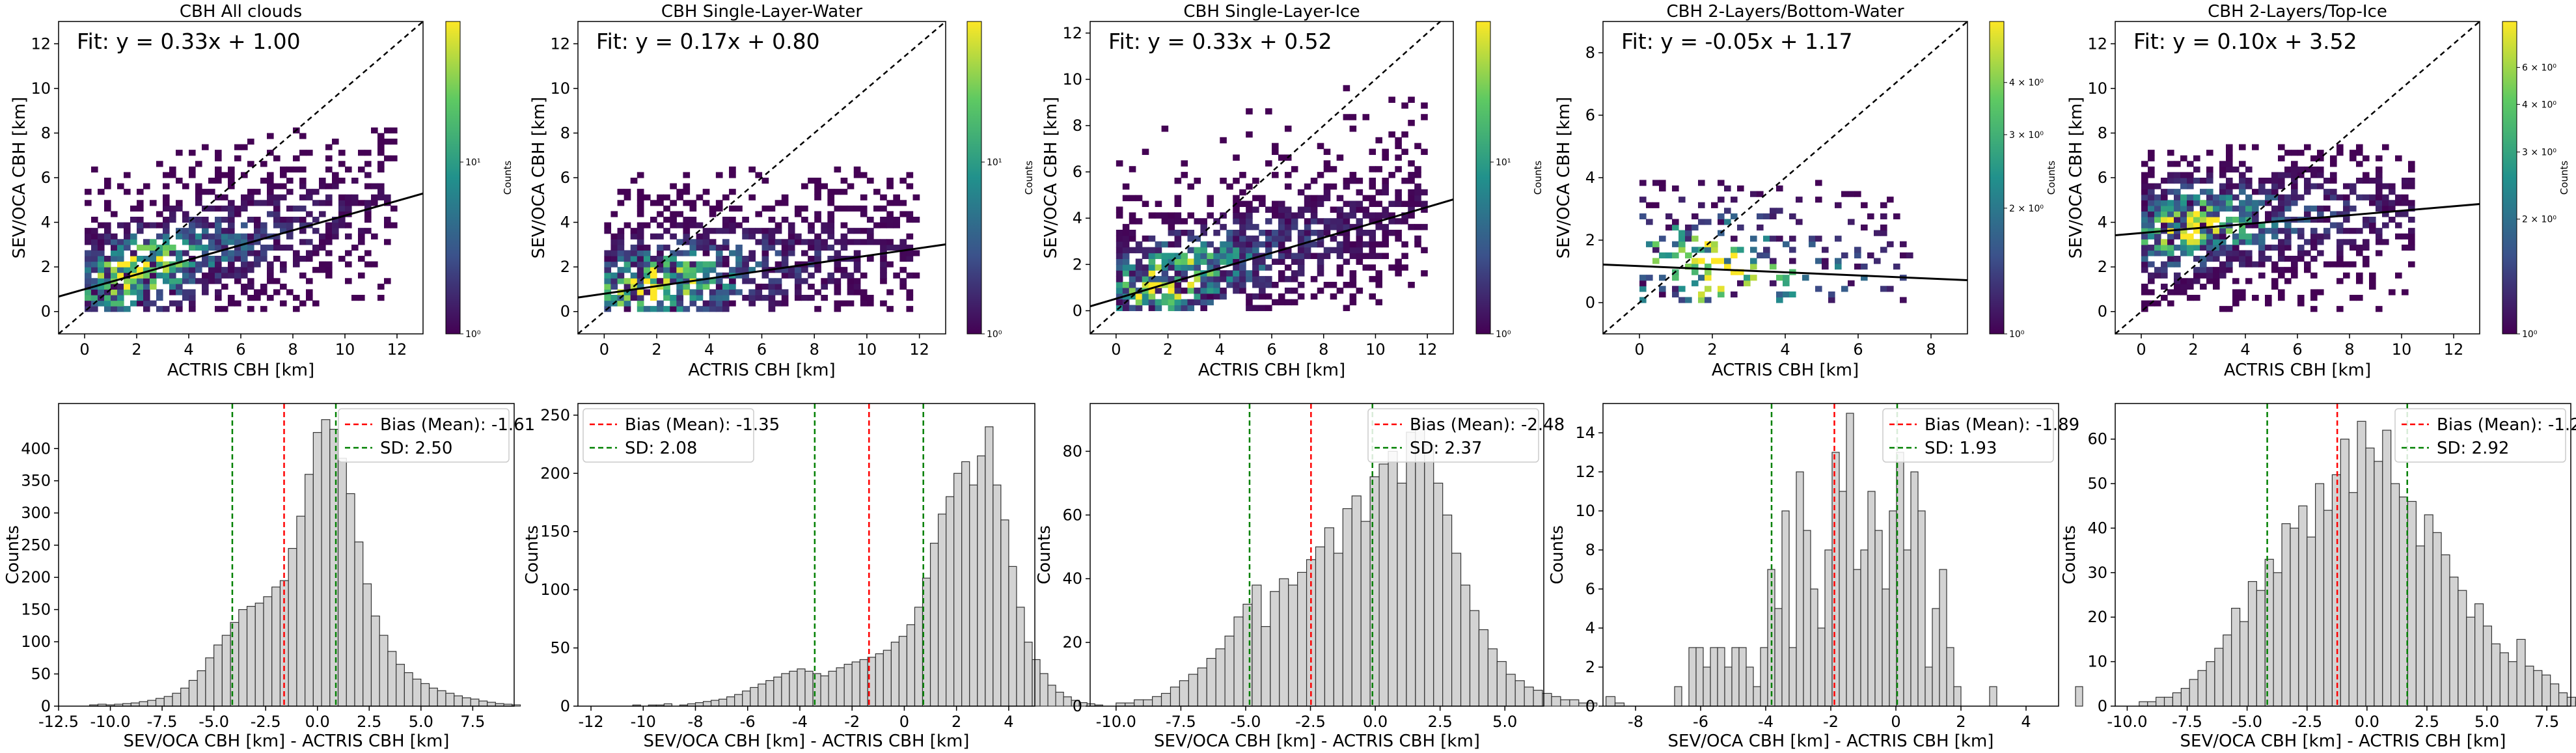 This screenshot has width=2576, height=753. I want to click on y-tick-label: 12, so click(1585, 472).